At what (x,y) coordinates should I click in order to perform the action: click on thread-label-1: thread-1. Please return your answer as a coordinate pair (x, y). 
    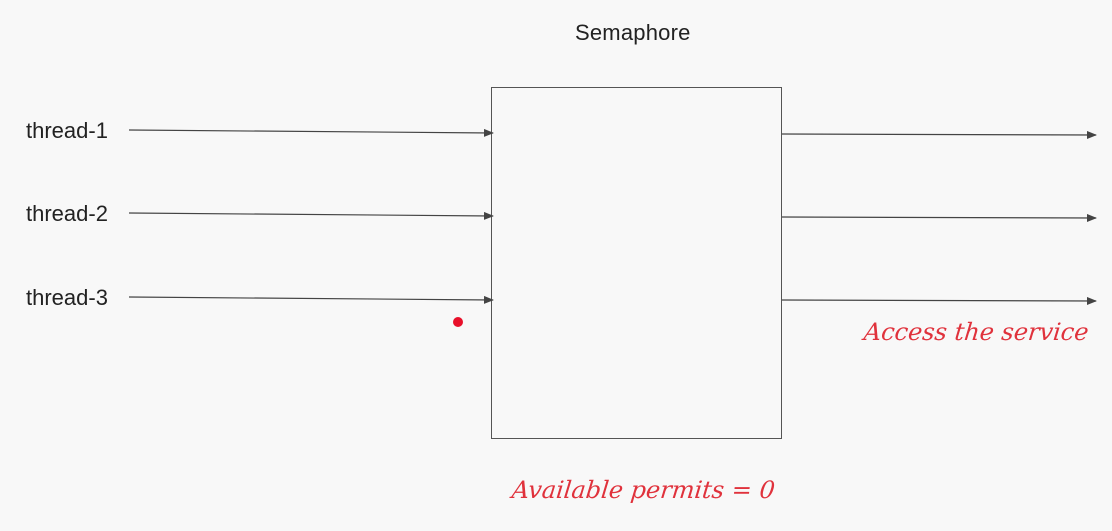
    Looking at the image, I should click on (67, 130).